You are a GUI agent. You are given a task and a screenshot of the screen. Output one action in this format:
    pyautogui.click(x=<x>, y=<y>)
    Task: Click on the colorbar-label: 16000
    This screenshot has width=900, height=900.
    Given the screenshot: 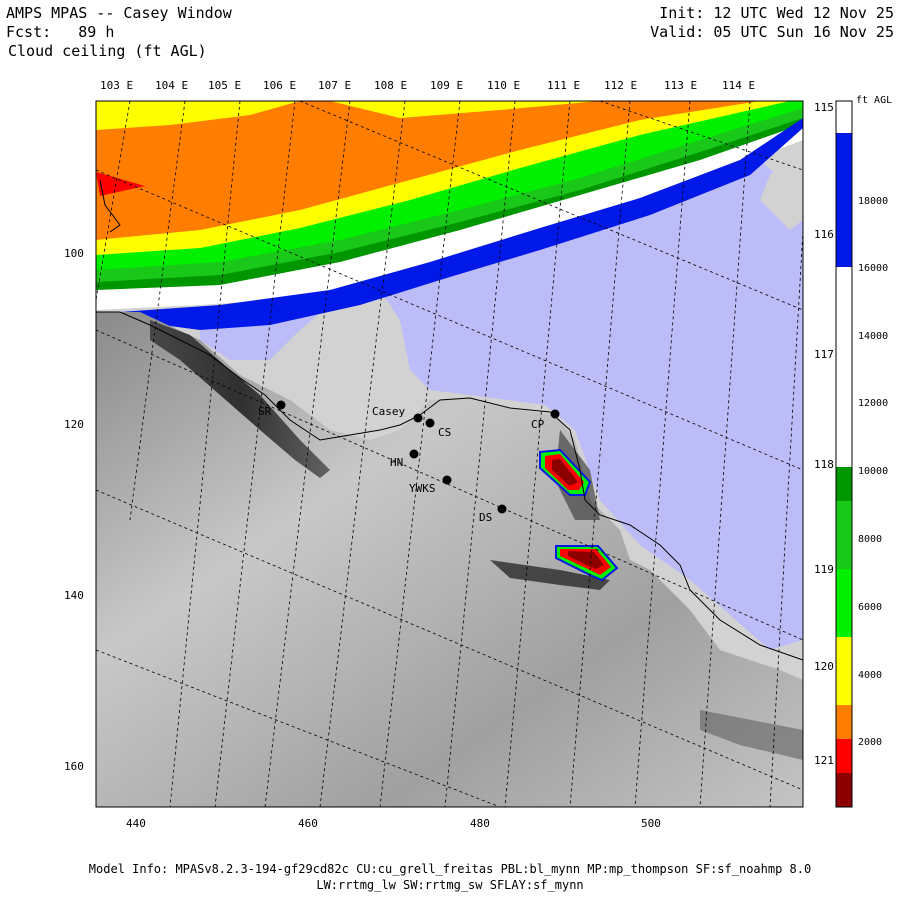 What is the action you would take?
    pyautogui.click(x=873, y=268)
    